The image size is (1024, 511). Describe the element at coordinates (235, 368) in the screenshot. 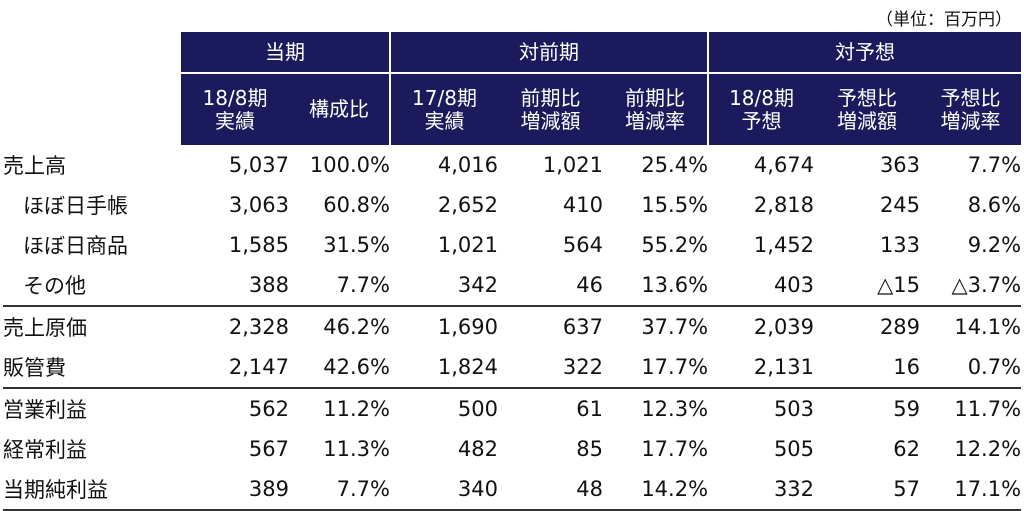

I see `table-cell: 2,147` at that location.